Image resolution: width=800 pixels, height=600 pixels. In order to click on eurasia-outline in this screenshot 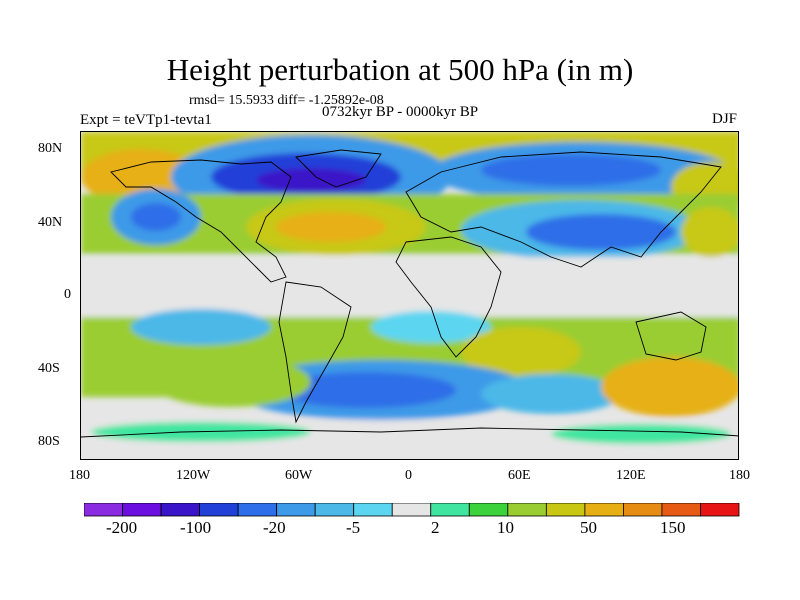, I will do `click(563, 209)`.